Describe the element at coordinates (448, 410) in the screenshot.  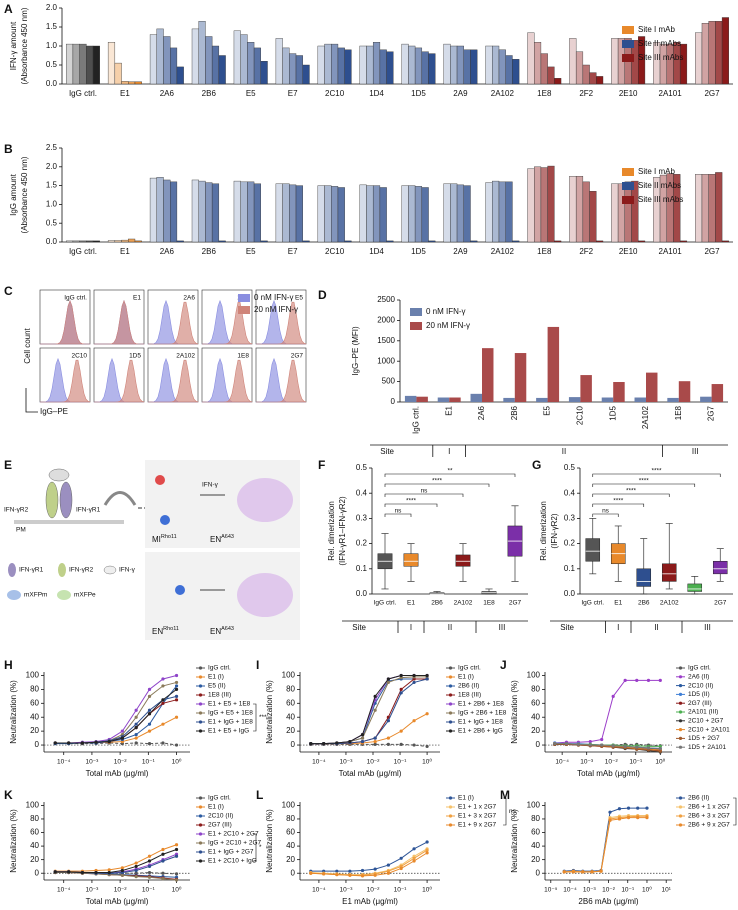
I see `x-tick-label: E1` at that location.